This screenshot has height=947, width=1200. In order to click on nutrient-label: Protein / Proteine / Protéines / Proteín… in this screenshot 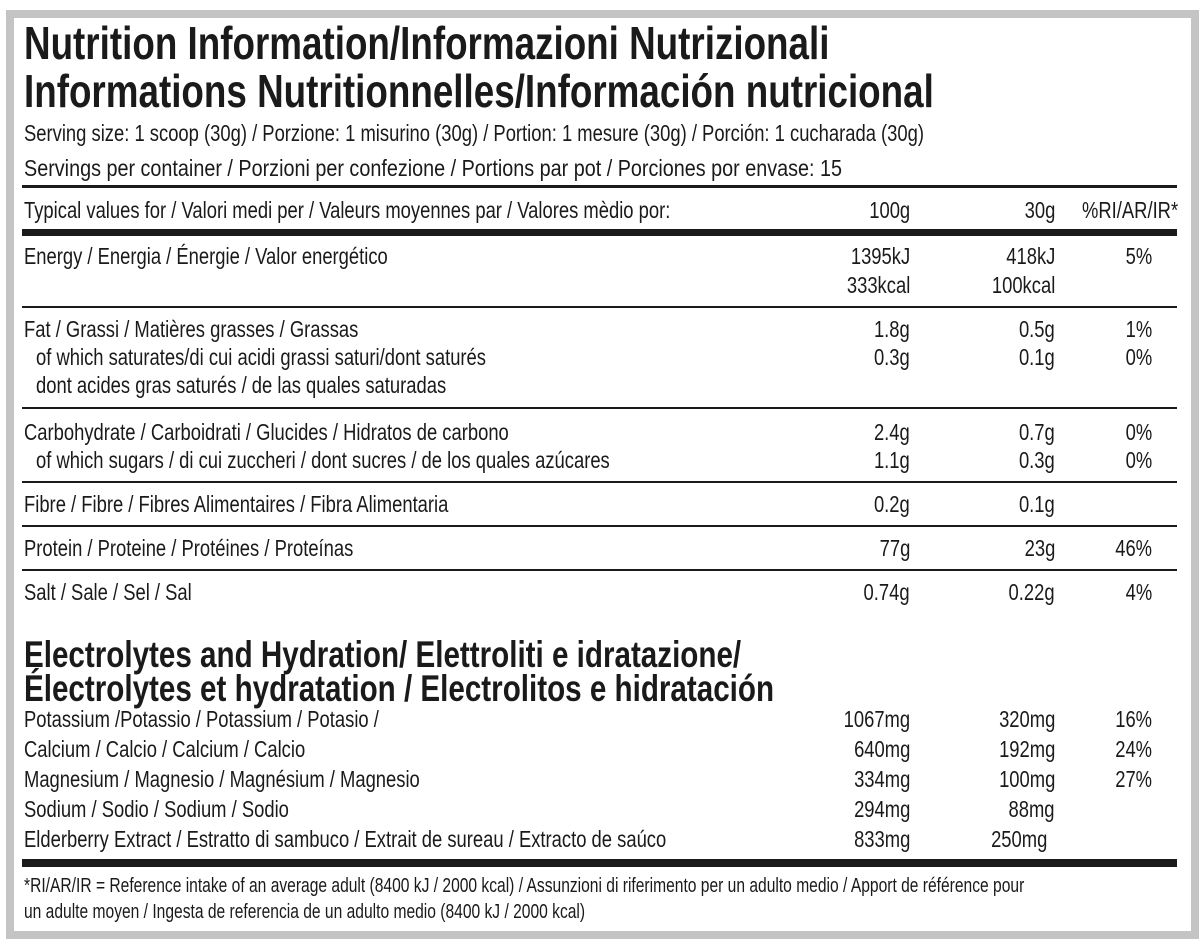, I will do `click(189, 548)`.